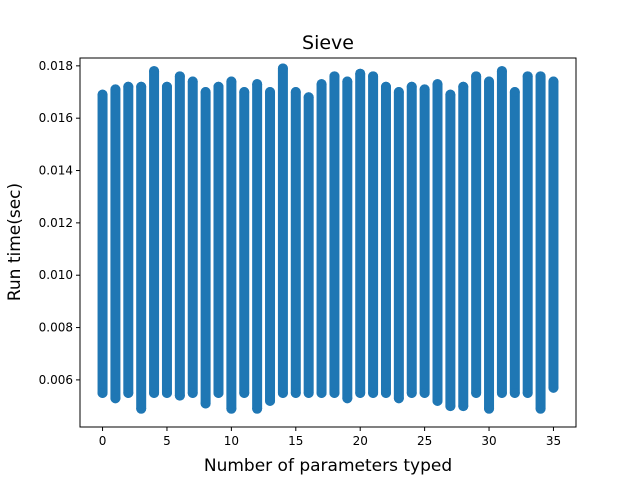 The width and height of the screenshot is (640, 480). What do you see at coordinates (167, 441) in the screenshot?
I see `x-tick-label: 5` at bounding box center [167, 441].